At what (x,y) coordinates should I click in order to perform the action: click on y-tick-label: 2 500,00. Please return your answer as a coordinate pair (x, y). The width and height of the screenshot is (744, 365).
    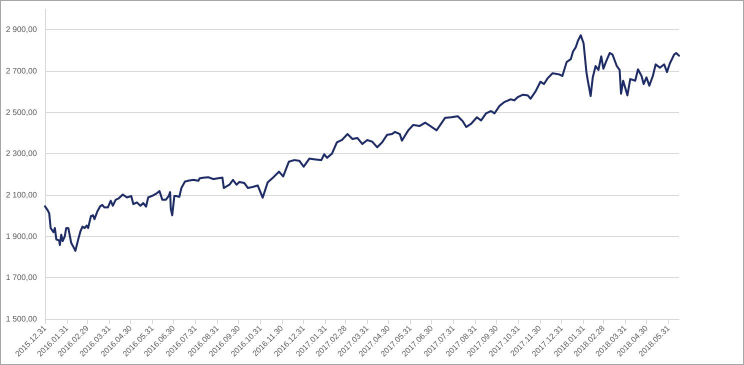
    Looking at the image, I should click on (22, 112).